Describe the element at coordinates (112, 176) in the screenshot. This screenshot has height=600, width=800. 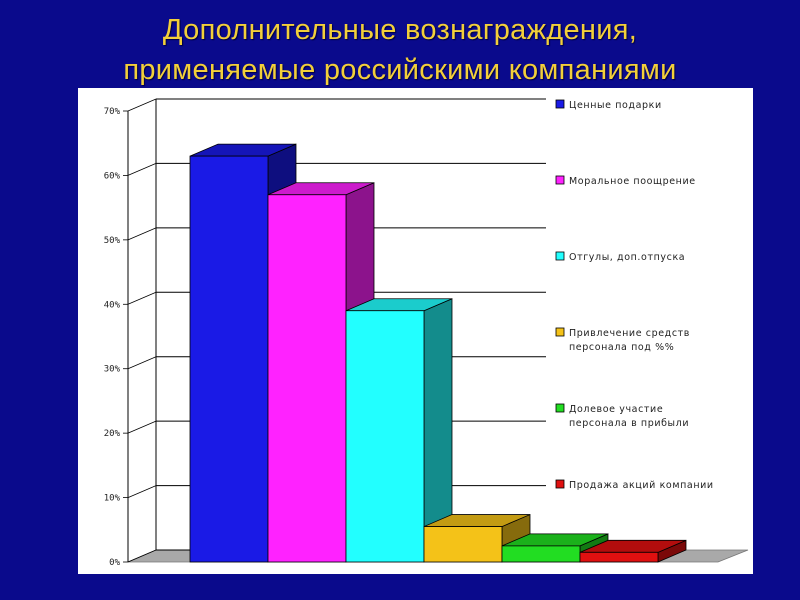
I see `y-tick-label: 60%` at that location.